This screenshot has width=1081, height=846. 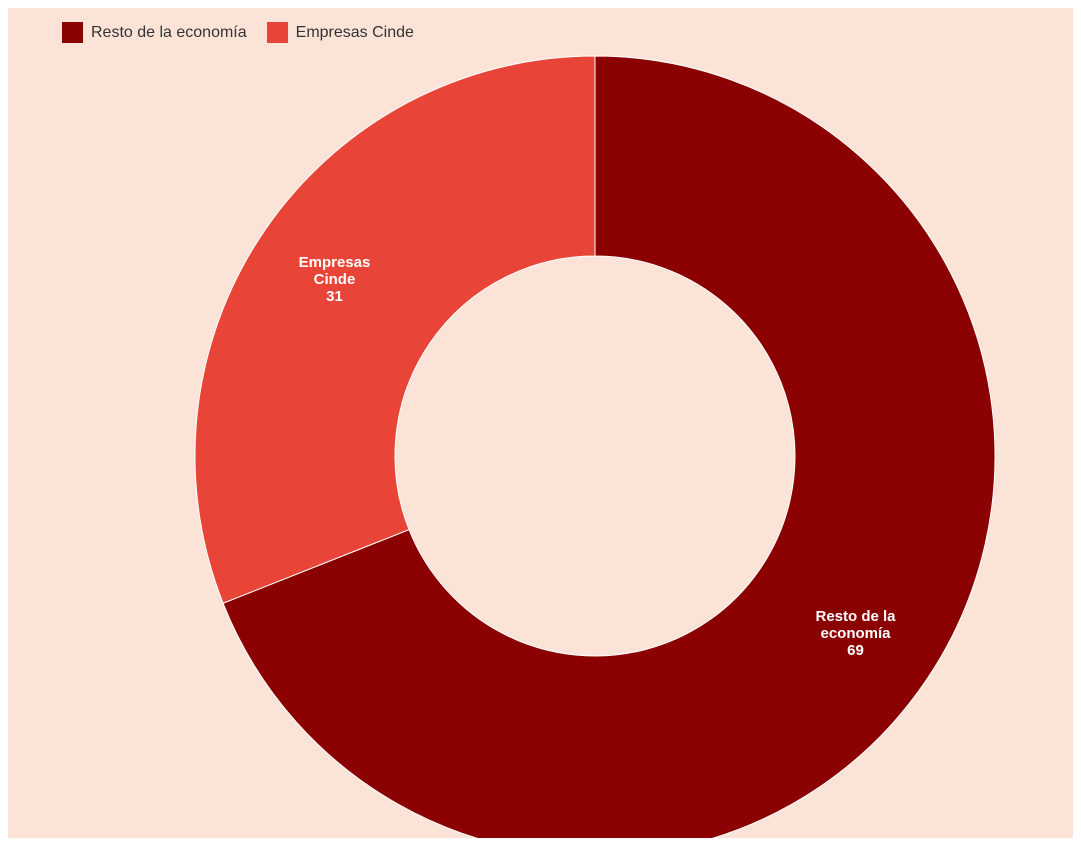 What do you see at coordinates (334, 296) in the screenshot?
I see `slice-value: 31` at bounding box center [334, 296].